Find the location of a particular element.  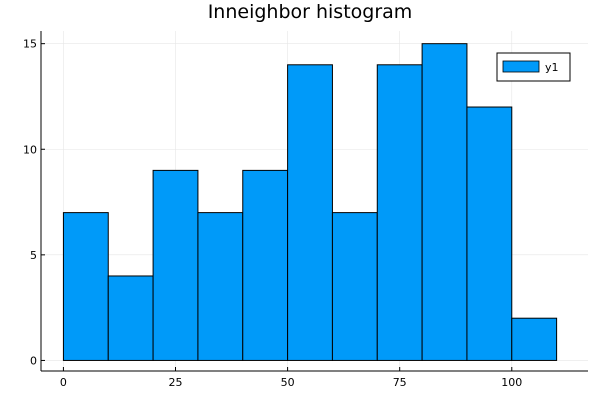

legend-label-y1: y1 is located at coordinates (552, 67).